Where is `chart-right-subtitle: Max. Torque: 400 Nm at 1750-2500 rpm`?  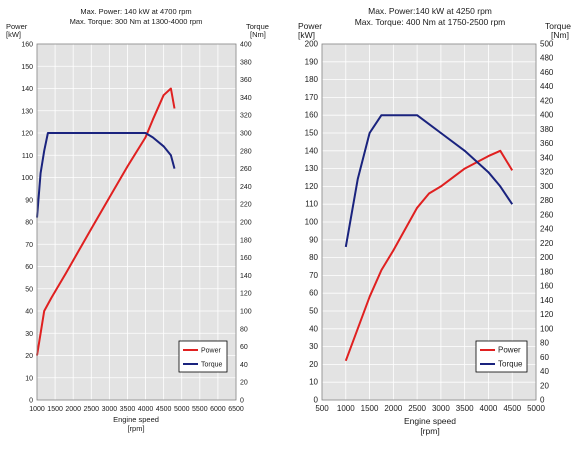
chart-right-subtitle: Max. Torque: 400 Nm at 1750-2500 rpm is located at coordinates (430, 22).